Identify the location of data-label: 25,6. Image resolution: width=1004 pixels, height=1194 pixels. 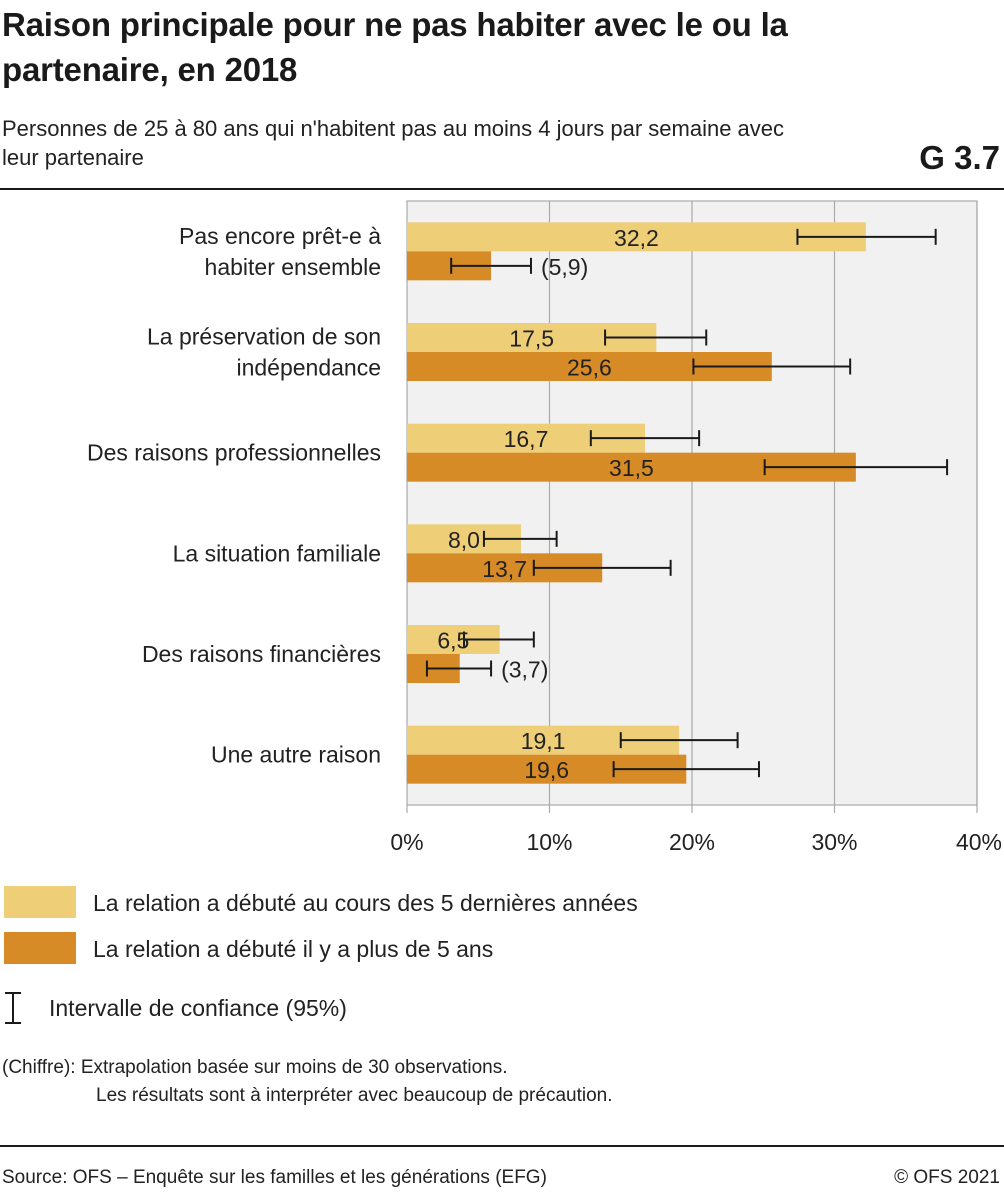
(589, 368).